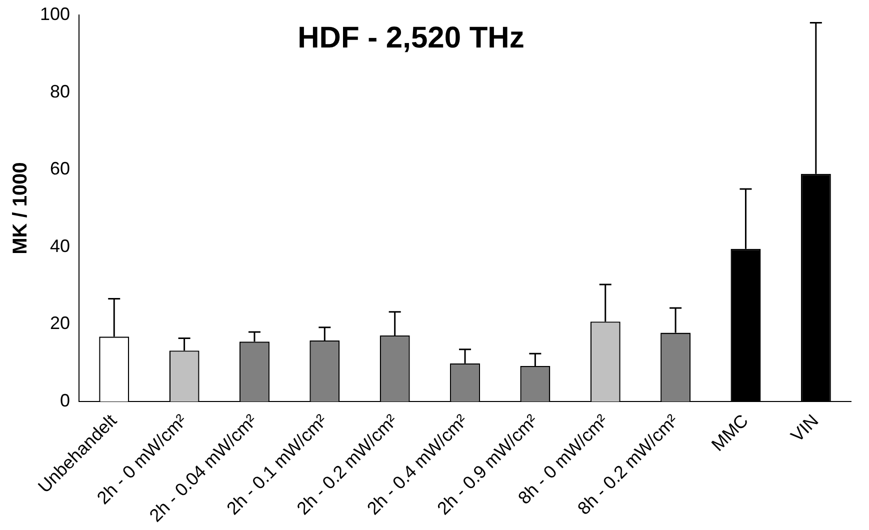 This screenshot has width=869, height=530. I want to click on y-tick-label: 60, so click(60, 168).